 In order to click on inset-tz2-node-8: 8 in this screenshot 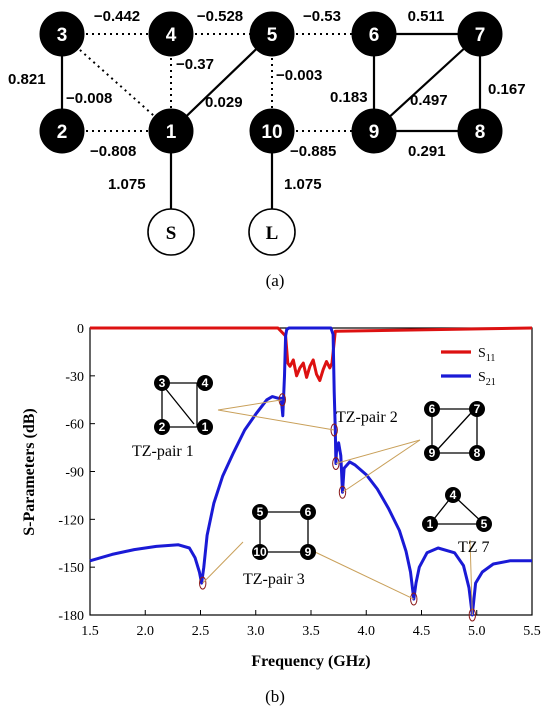, I will do `click(477, 453)`.